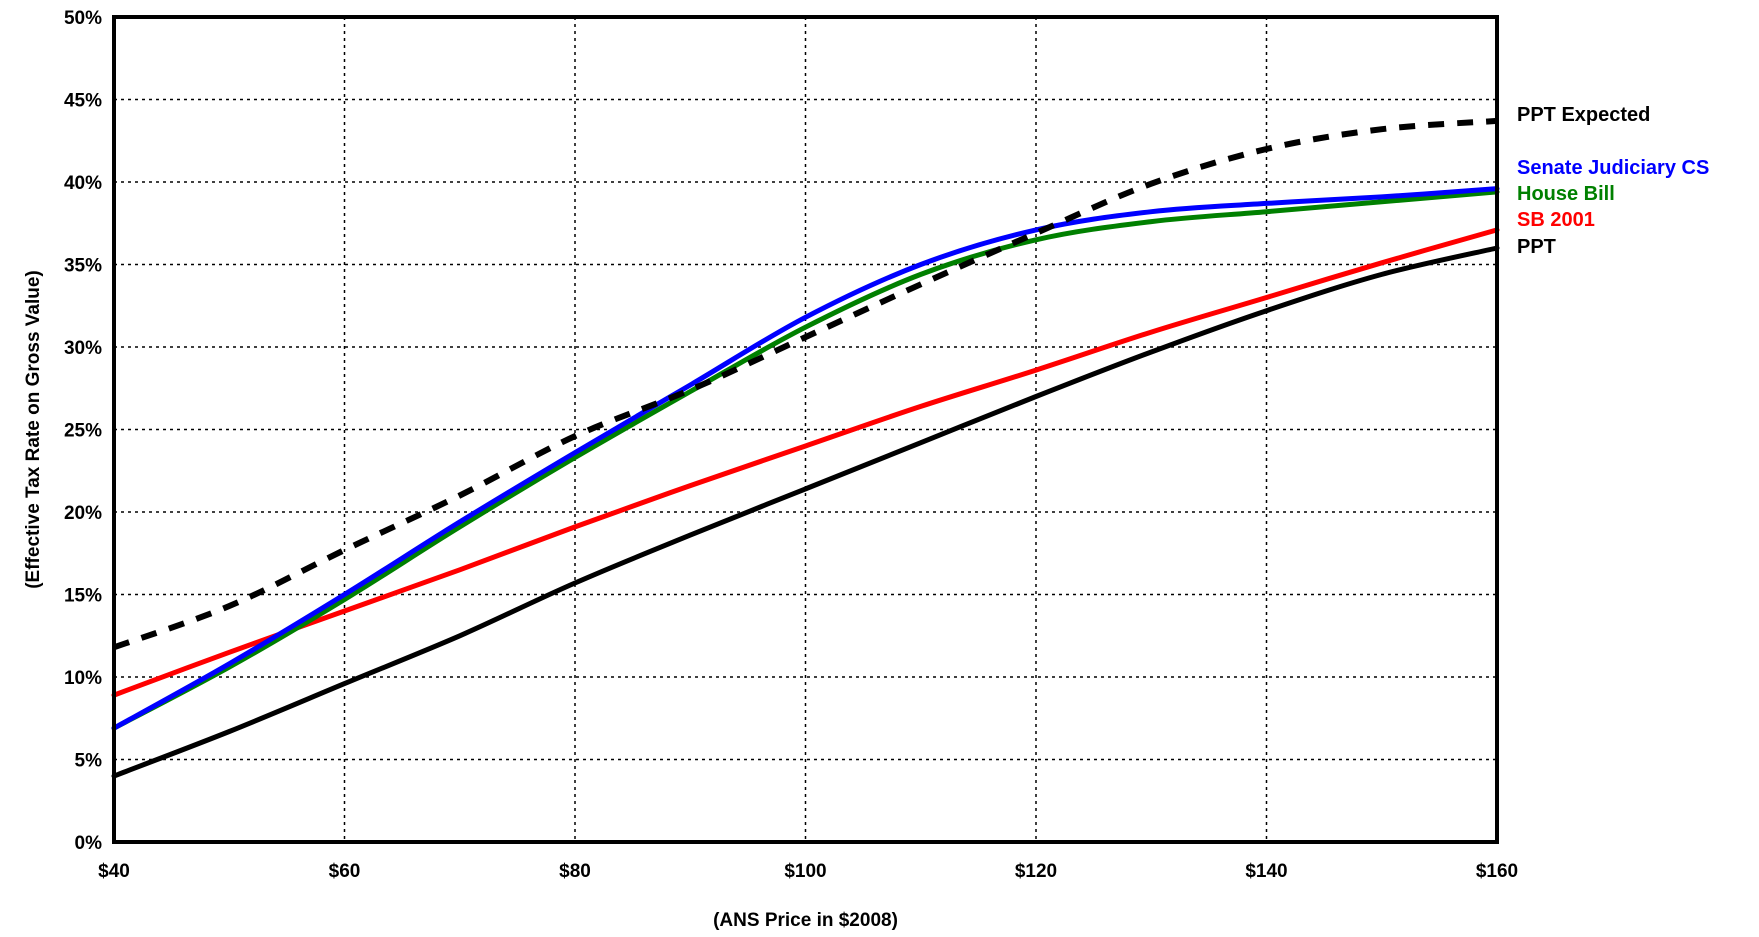 The image size is (1759, 937). I want to click on y-tick-label: 15%, so click(83, 596).